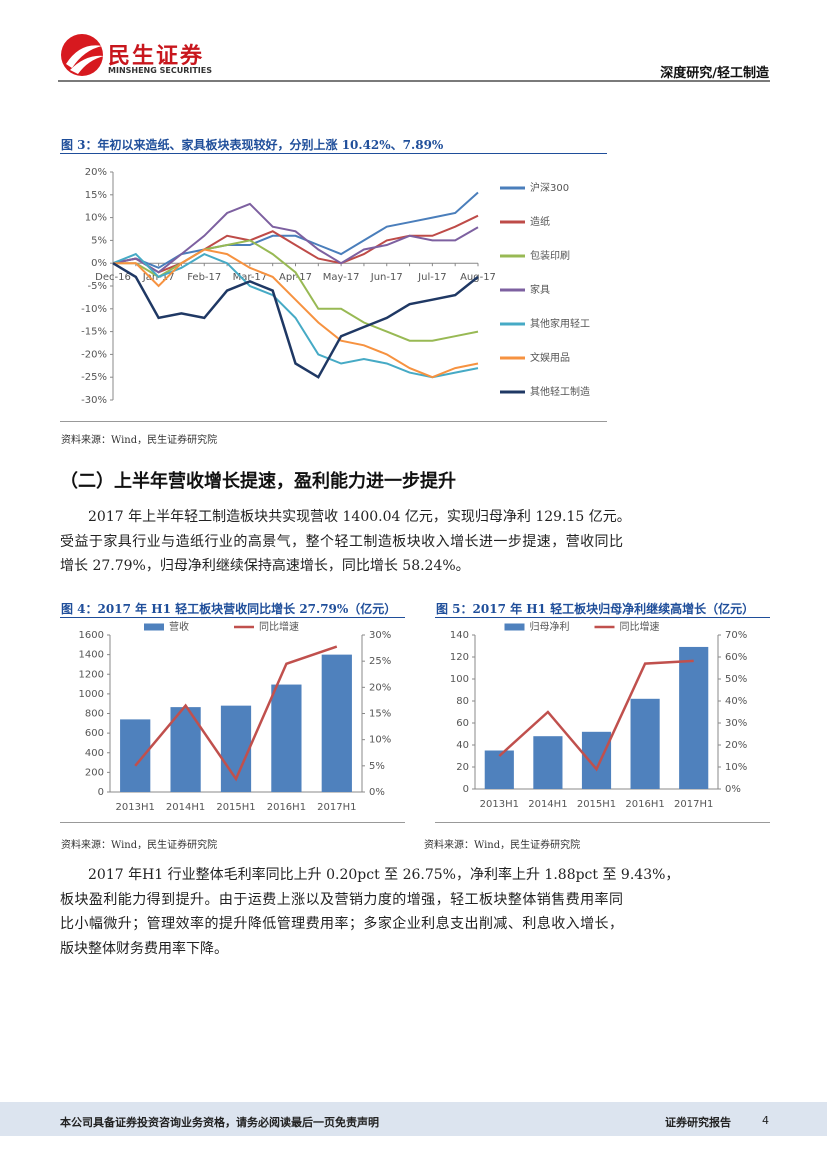 The height and width of the screenshot is (1169, 827). I want to click on x-tick-label: 2017H1, so click(693, 804).